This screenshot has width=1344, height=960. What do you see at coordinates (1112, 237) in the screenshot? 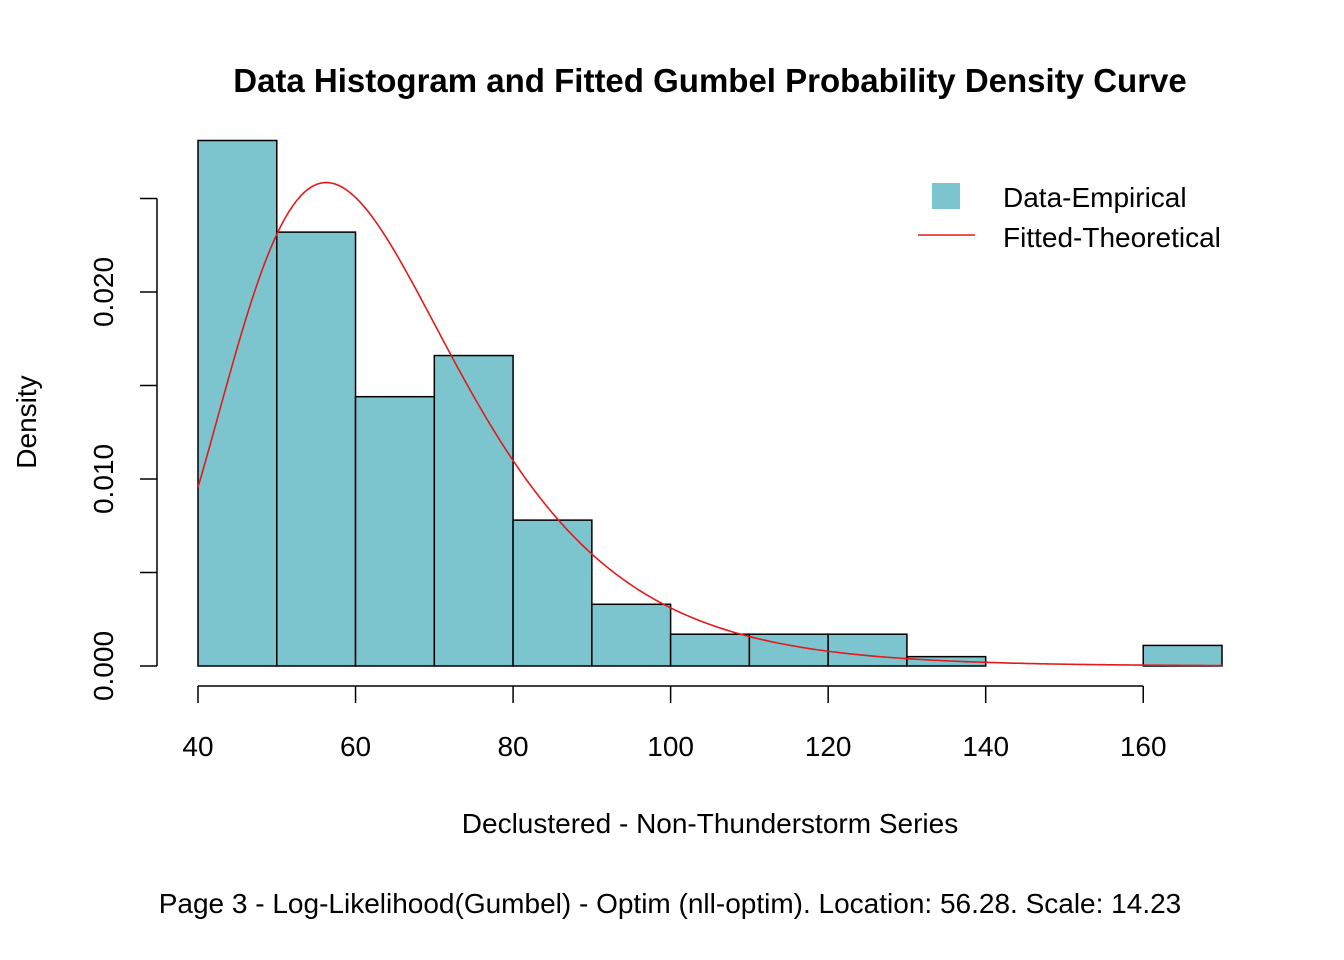
I see `legend-label-fitted-theoretical: Fitted-Theoretical` at bounding box center [1112, 237].